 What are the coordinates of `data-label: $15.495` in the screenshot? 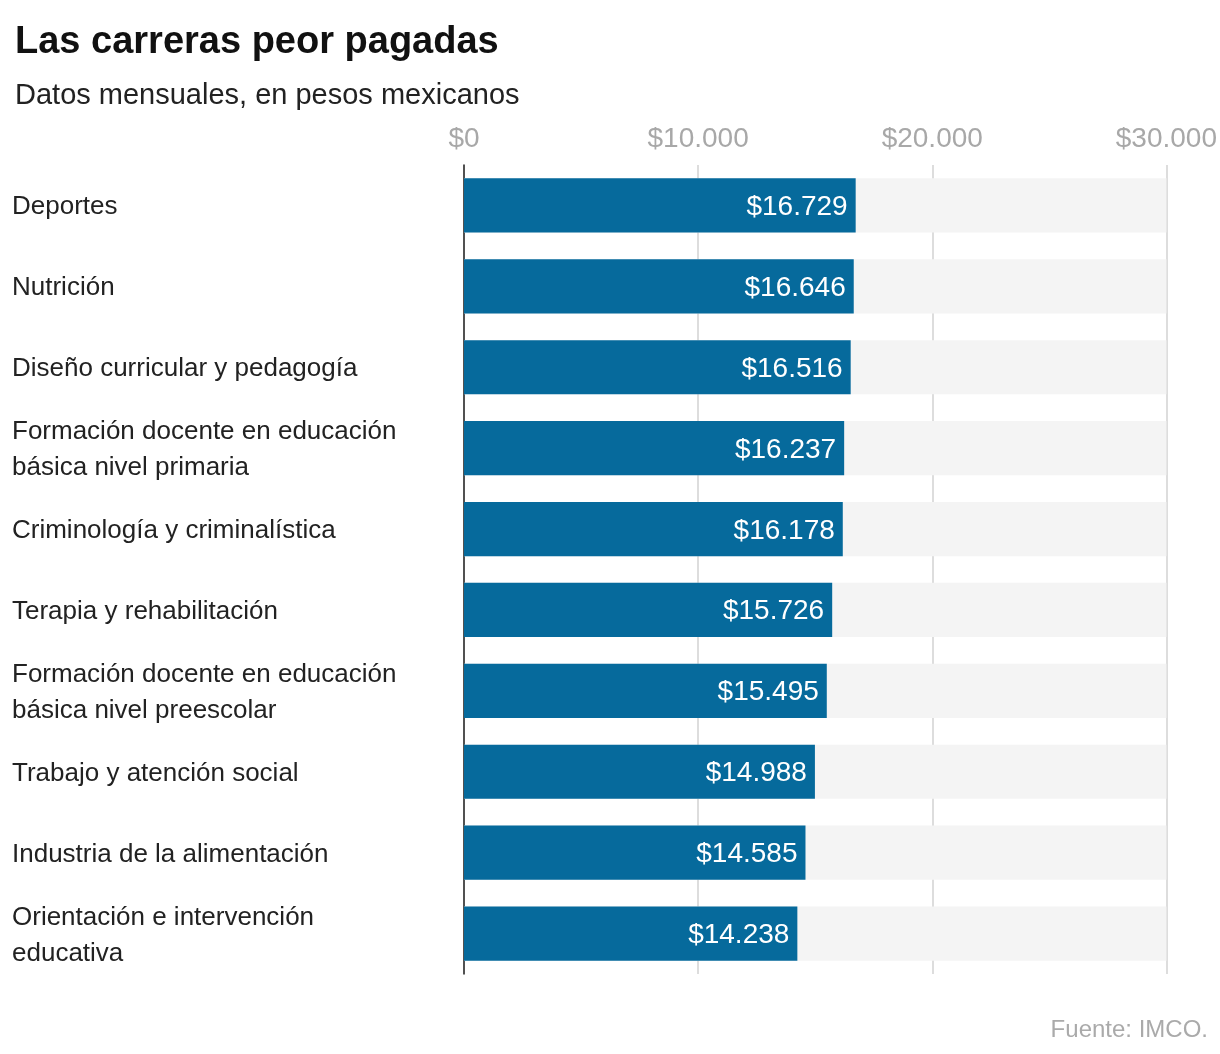 It's located at (768, 691).